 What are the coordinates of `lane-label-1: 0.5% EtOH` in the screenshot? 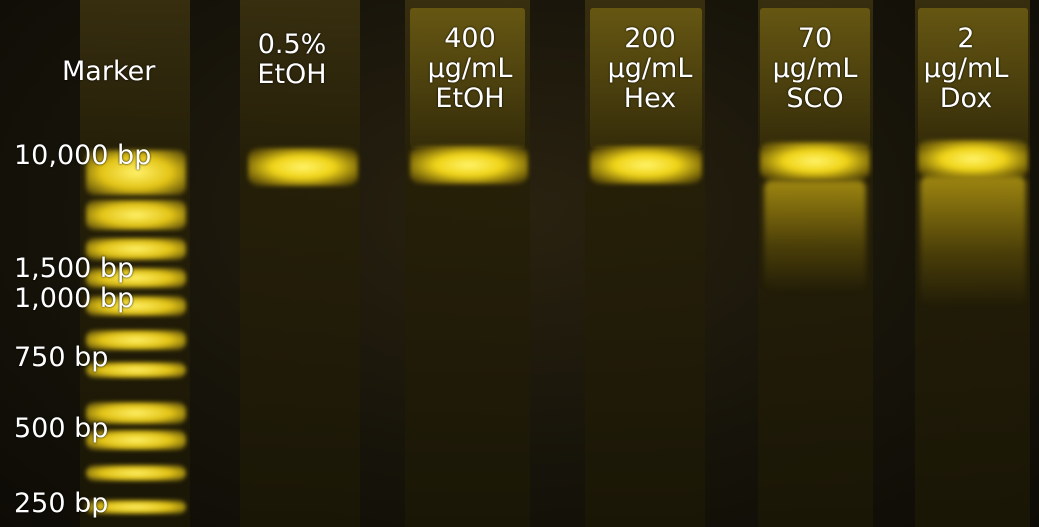 It's located at (292, 60).